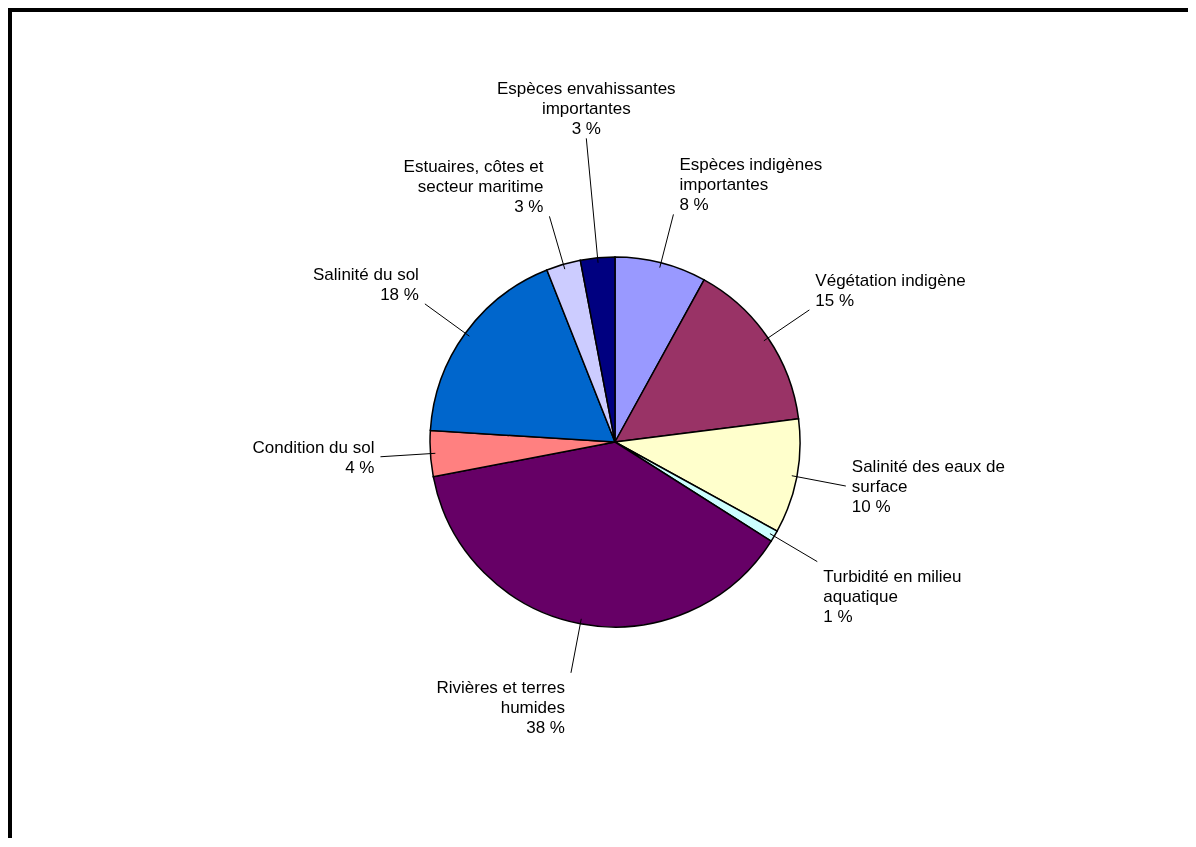  I want to click on slice-label: Salinité des eaux de surface, so click(928, 477).